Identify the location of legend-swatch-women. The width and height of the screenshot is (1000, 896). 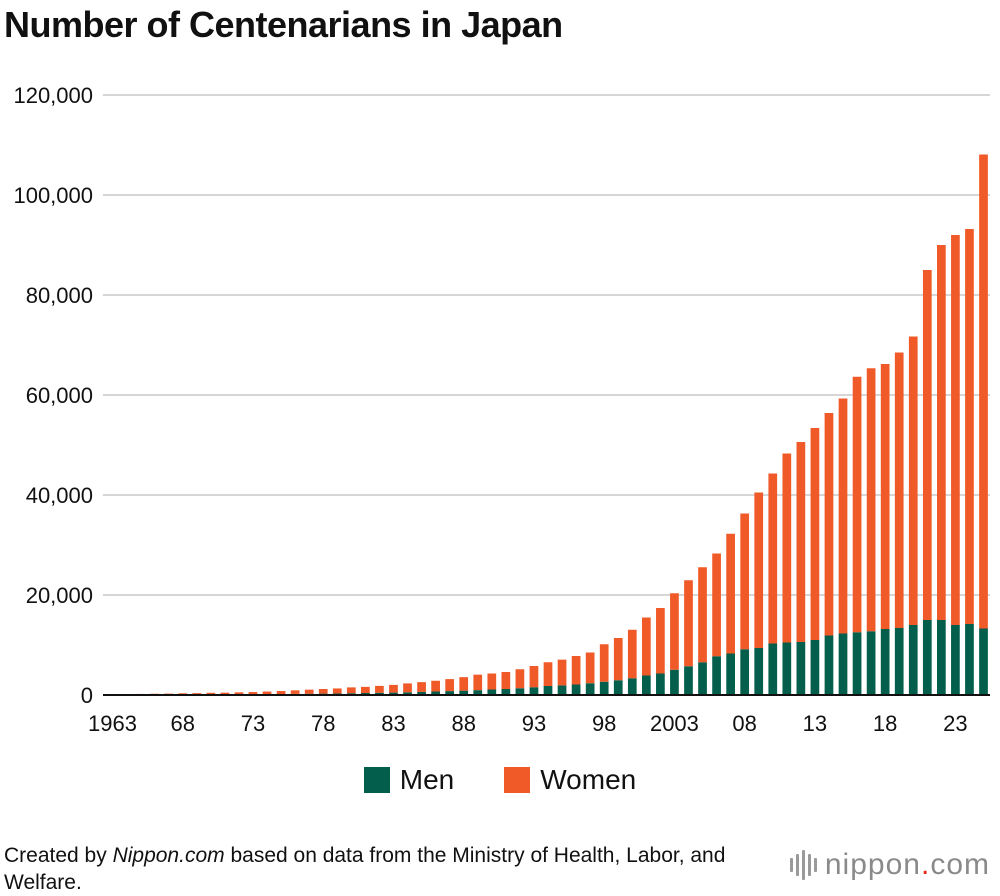
(517, 780).